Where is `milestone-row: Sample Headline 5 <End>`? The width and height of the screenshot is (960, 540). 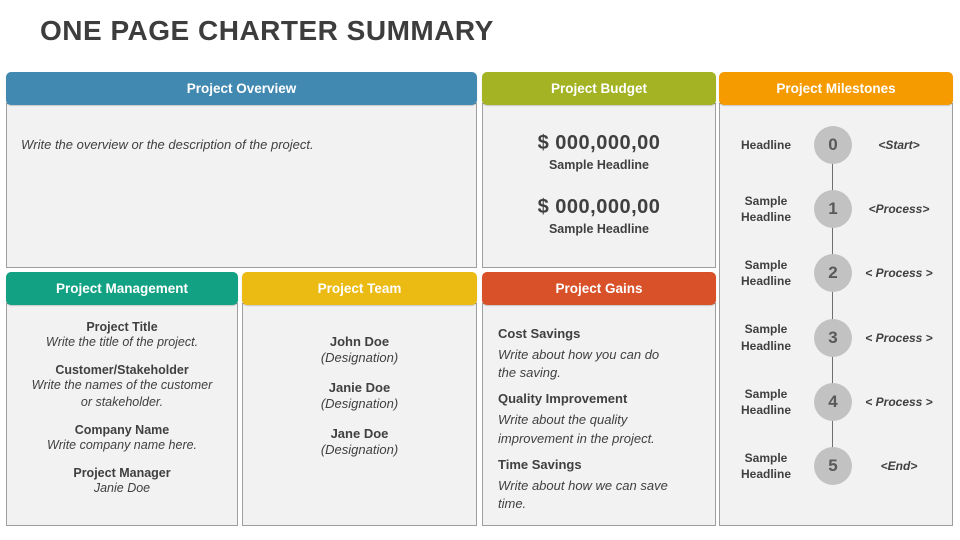
milestone-row: Sample Headline 5 <End> is located at coordinates (836, 466).